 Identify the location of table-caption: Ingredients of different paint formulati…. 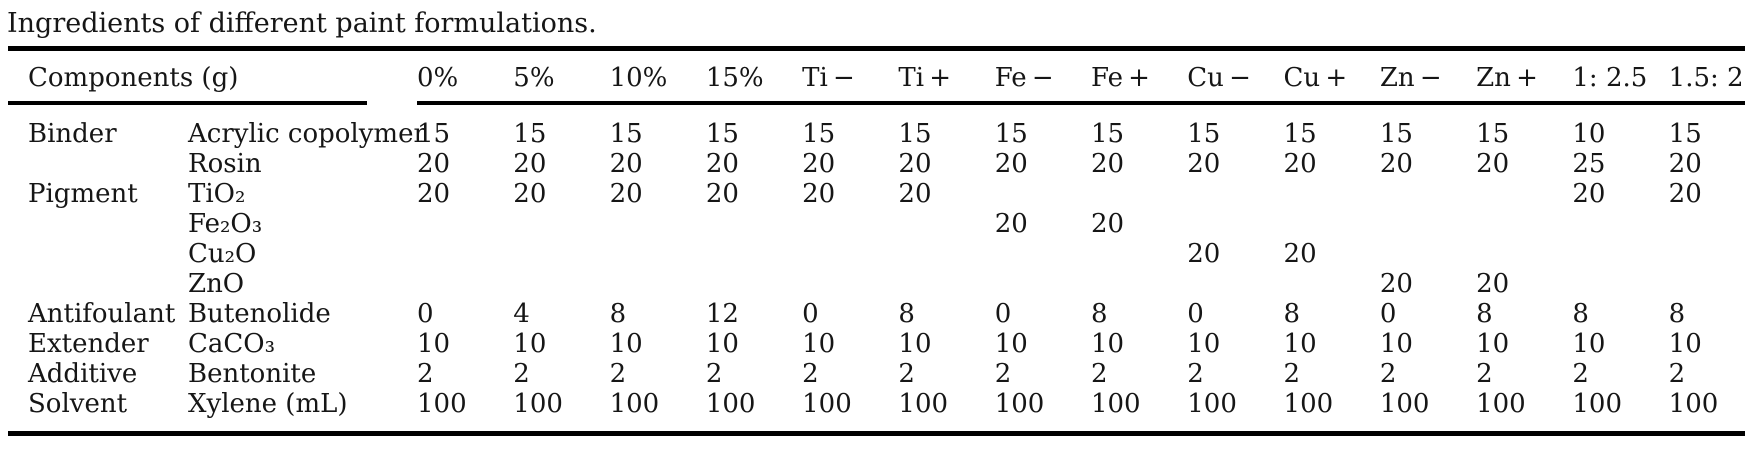
(302, 23).